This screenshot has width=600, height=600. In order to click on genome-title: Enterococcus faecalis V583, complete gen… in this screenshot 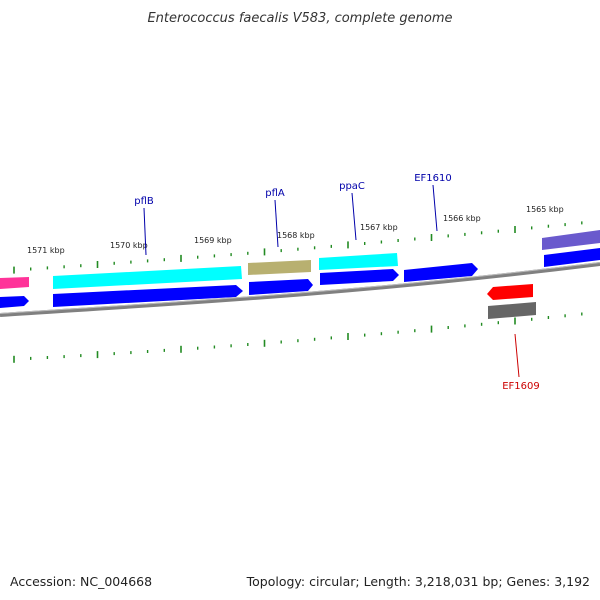, I will do `click(299, 18)`.